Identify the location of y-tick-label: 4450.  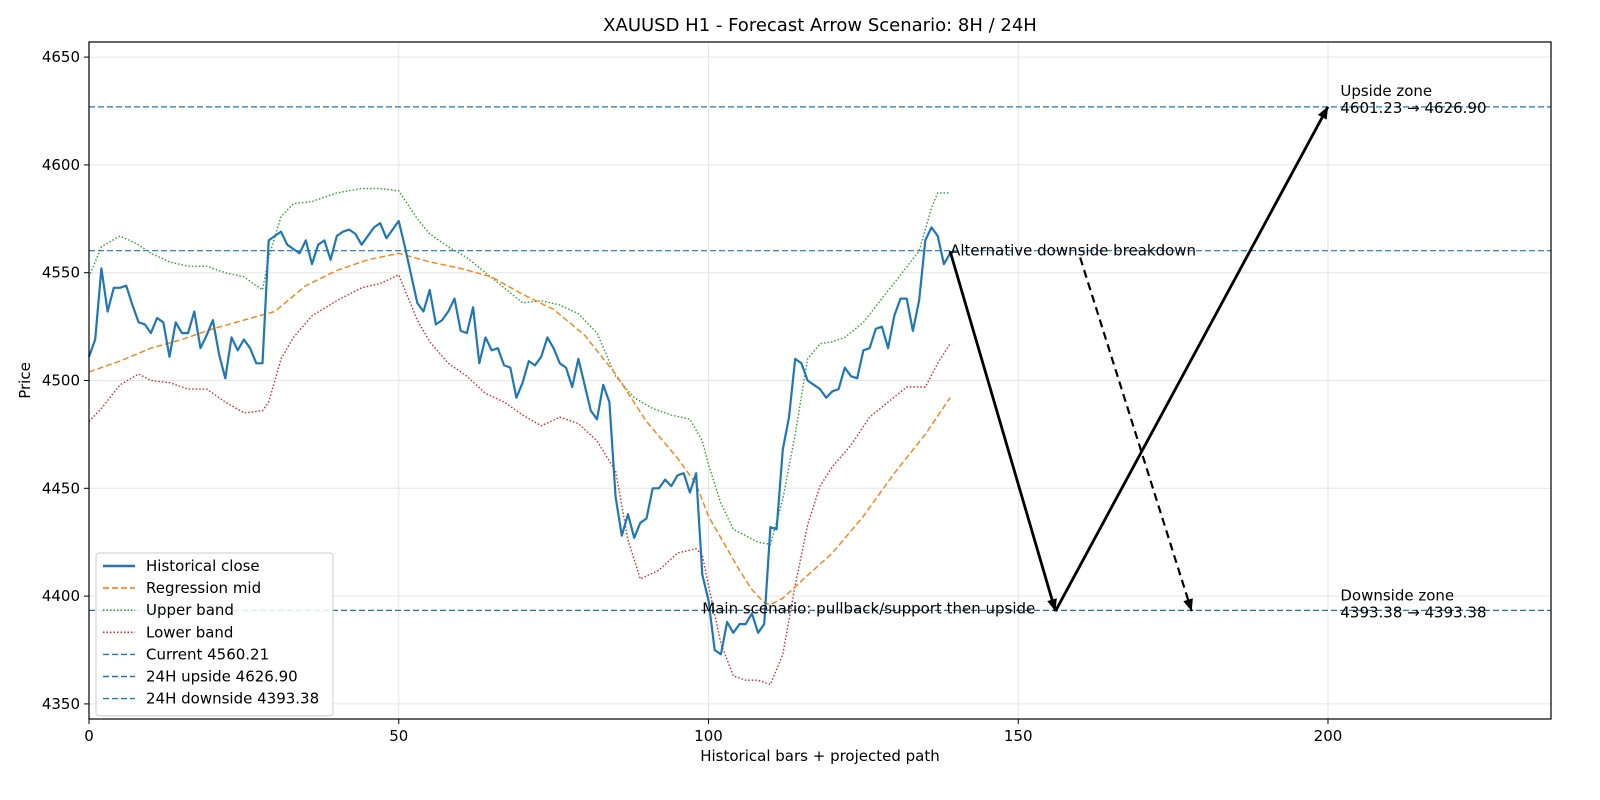
(61, 488).